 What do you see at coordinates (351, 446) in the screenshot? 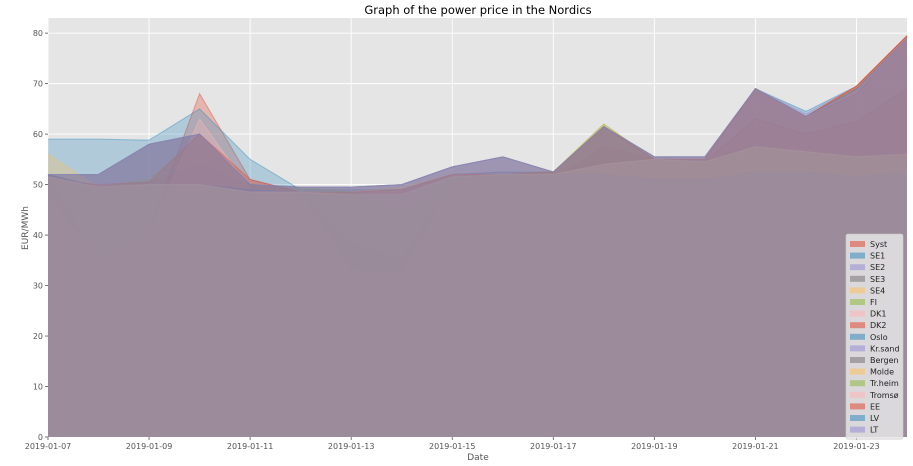
I see `x-tick-label: 2019-01-13` at bounding box center [351, 446].